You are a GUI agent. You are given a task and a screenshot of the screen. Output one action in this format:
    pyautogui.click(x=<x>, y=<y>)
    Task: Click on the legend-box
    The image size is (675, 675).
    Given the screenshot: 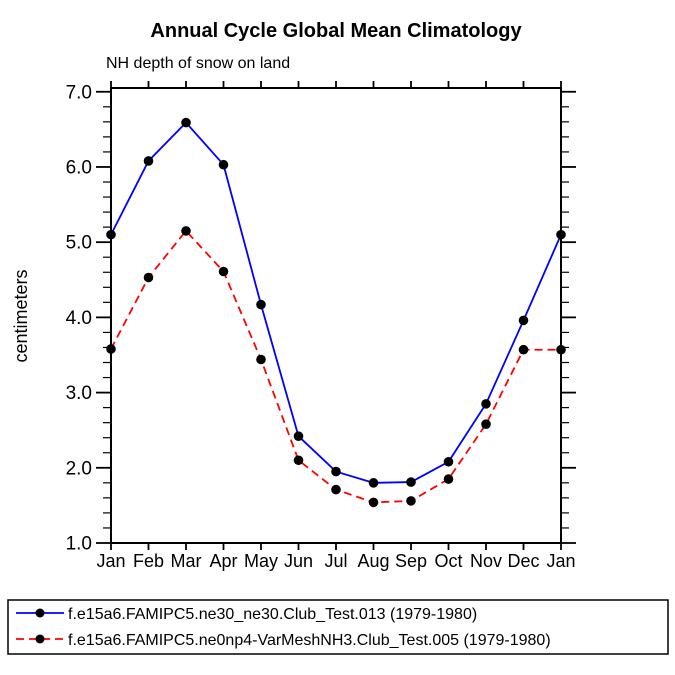 What is the action you would take?
    pyautogui.click(x=338, y=627)
    